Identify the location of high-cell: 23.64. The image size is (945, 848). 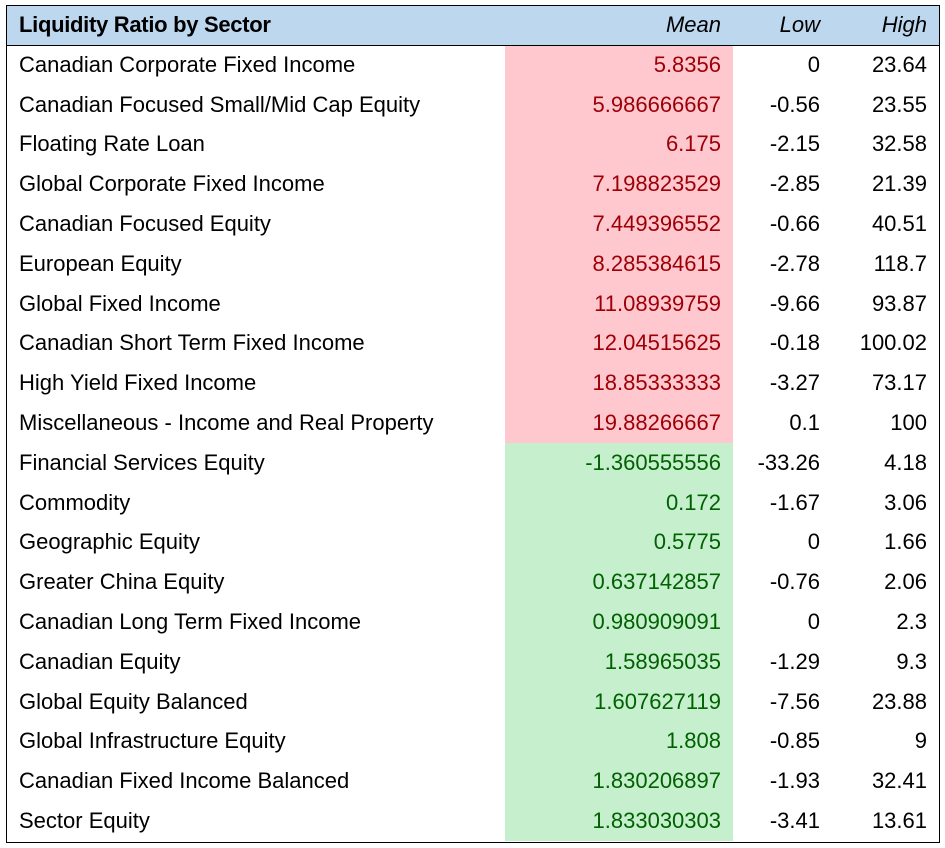
(899, 65).